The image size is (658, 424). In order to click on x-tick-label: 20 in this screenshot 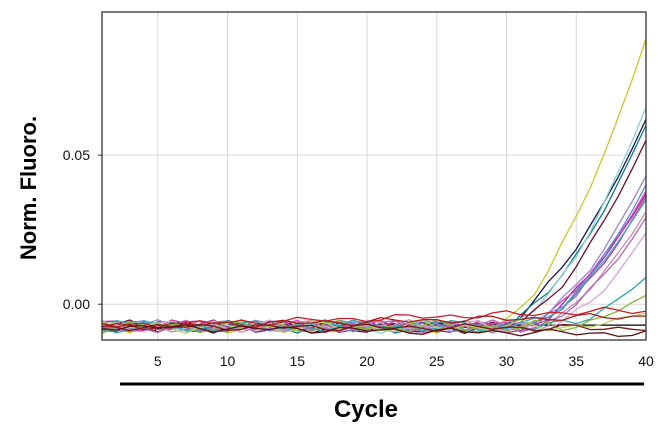, I will do `click(367, 361)`.